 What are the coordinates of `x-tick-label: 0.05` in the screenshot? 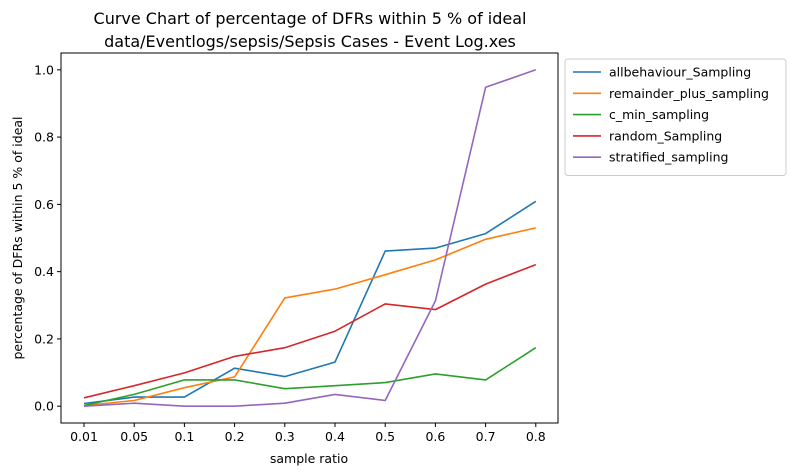 It's located at (134, 436).